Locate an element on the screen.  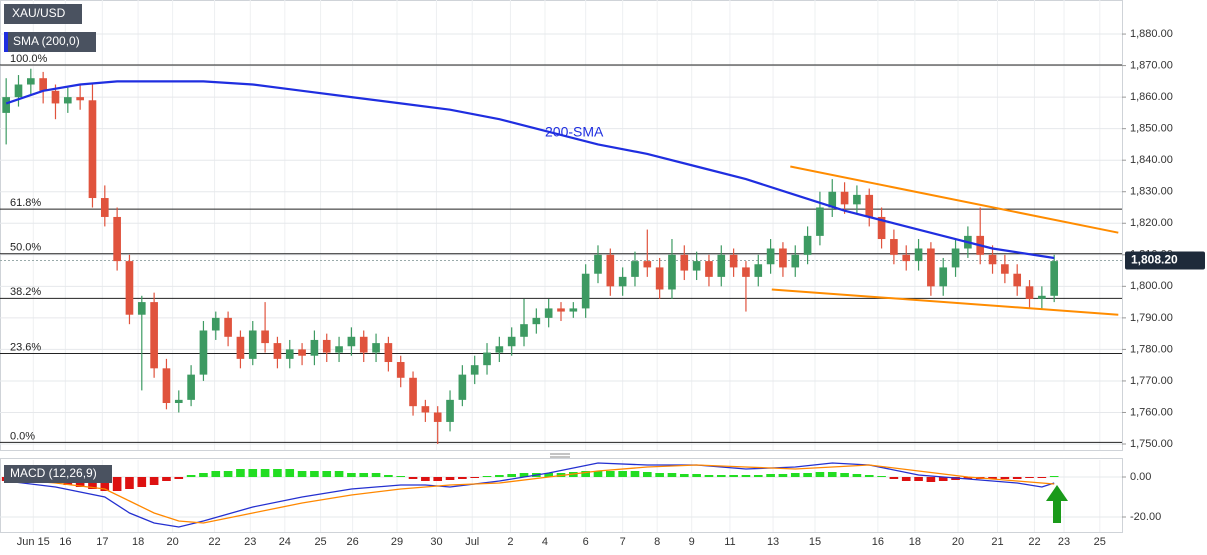
arrow-shaft is located at coordinates (1057, 511).